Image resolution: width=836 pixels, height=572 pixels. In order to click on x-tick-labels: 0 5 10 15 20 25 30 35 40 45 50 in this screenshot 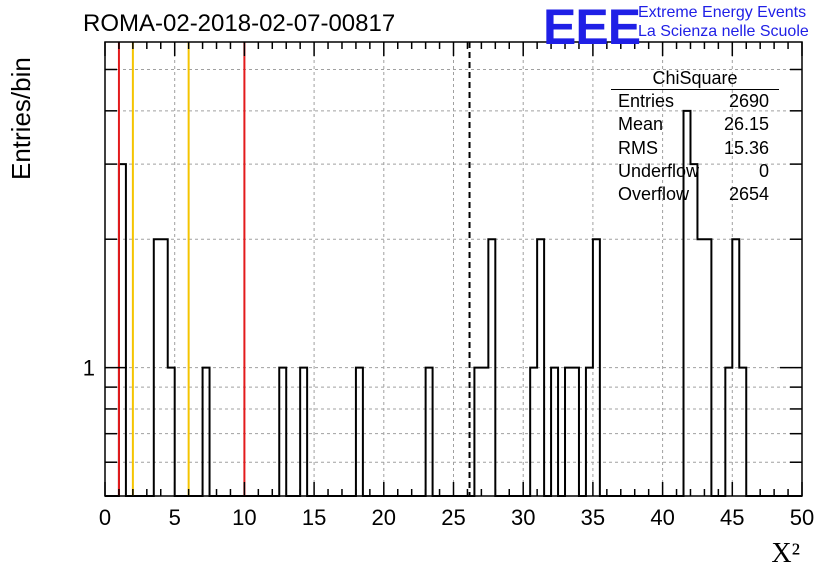, I will do `click(456, 517)`.